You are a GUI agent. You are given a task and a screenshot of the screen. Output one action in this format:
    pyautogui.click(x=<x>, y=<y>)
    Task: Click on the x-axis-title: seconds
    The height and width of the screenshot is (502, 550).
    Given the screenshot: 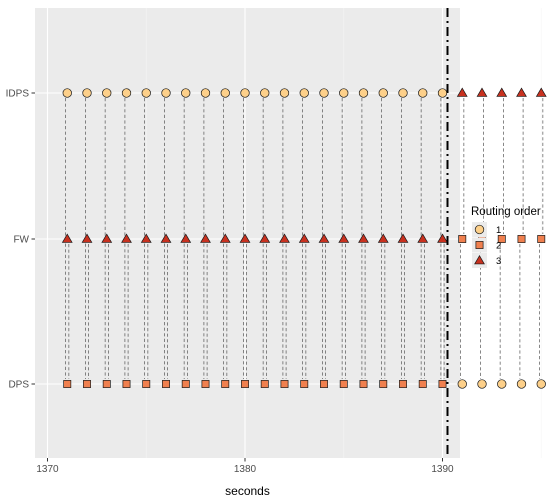 What is the action you would take?
    pyautogui.click(x=247, y=491)
    